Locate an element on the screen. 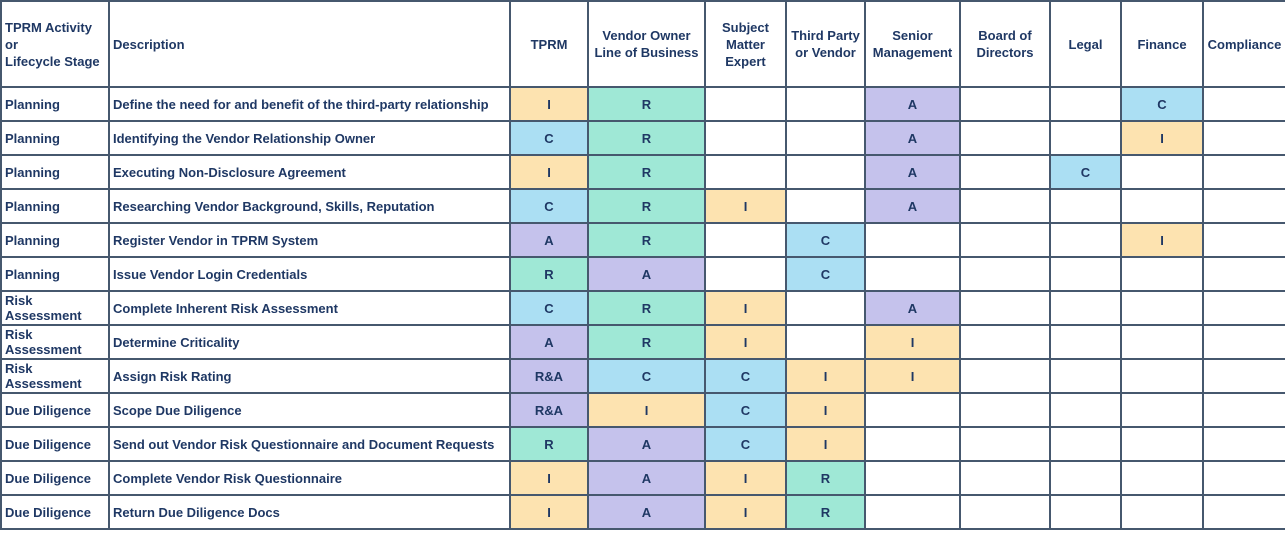  header-stage: TPRM Activity or Lifecycle Stage is located at coordinates (55, 44).